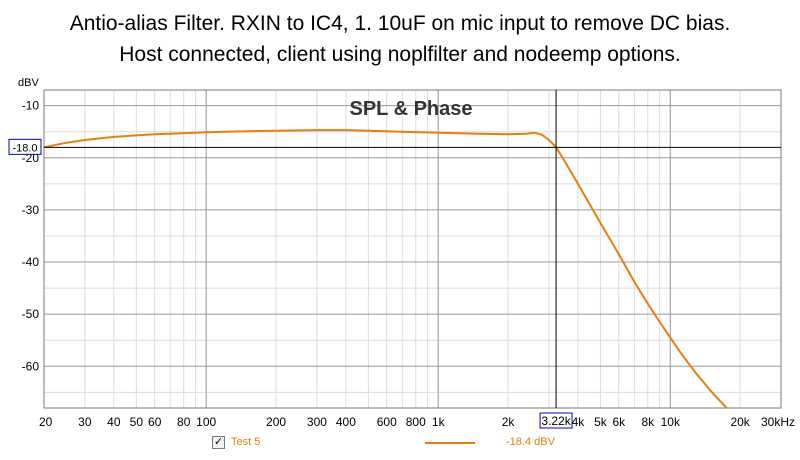  Describe the element at coordinates (579, 422) in the screenshot. I see `x-tick-label: 4k` at that location.